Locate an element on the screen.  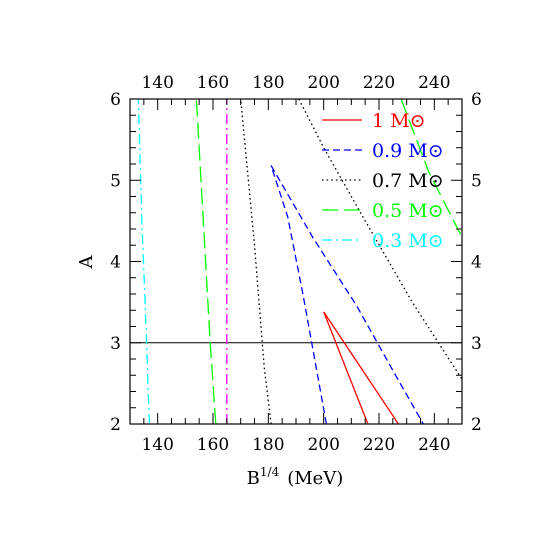
x-tick-label-bottom: 160 is located at coordinates (213, 445).